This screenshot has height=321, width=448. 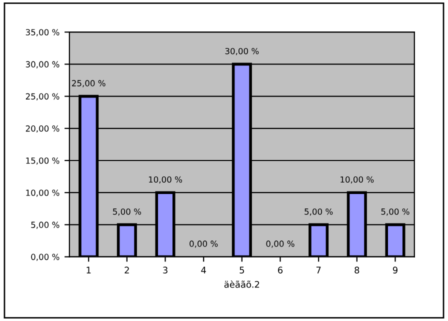 What do you see at coordinates (357, 270) in the screenshot?
I see `x-tick-label: 8` at bounding box center [357, 270].